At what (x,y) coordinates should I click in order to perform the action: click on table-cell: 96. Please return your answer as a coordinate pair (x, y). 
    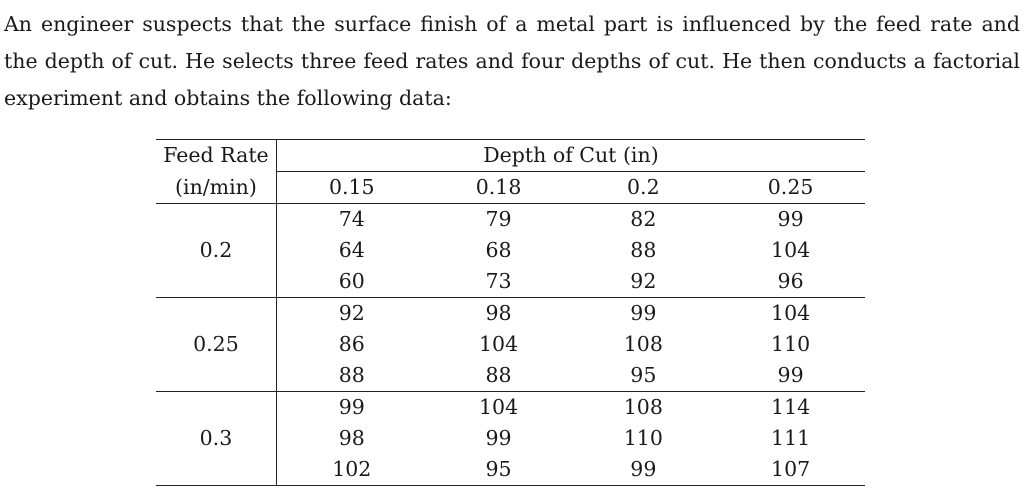
    Looking at the image, I should click on (790, 281).